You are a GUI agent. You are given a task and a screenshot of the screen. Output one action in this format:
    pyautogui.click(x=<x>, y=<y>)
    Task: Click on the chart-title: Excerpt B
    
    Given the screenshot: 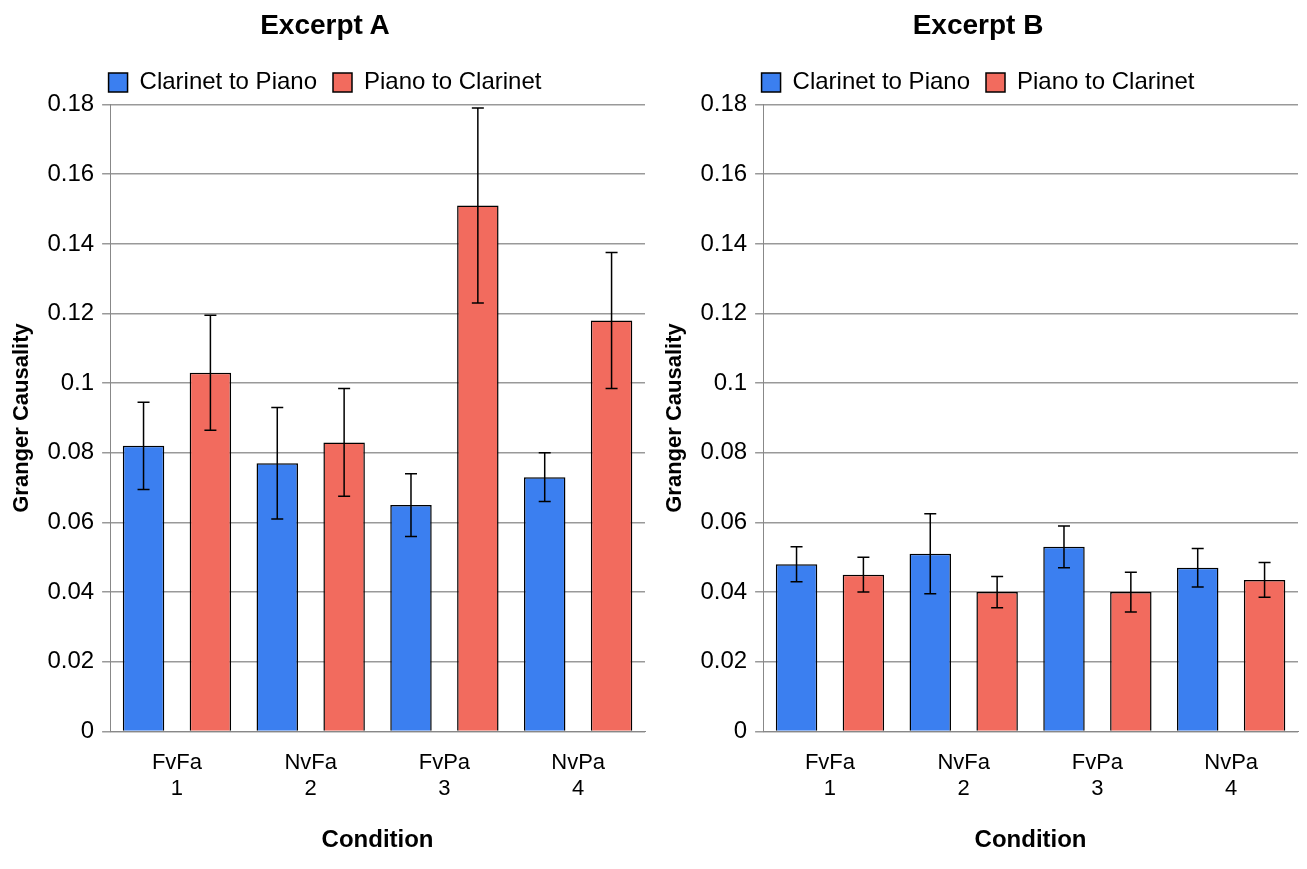 What is the action you would take?
    pyautogui.click(x=978, y=24)
    